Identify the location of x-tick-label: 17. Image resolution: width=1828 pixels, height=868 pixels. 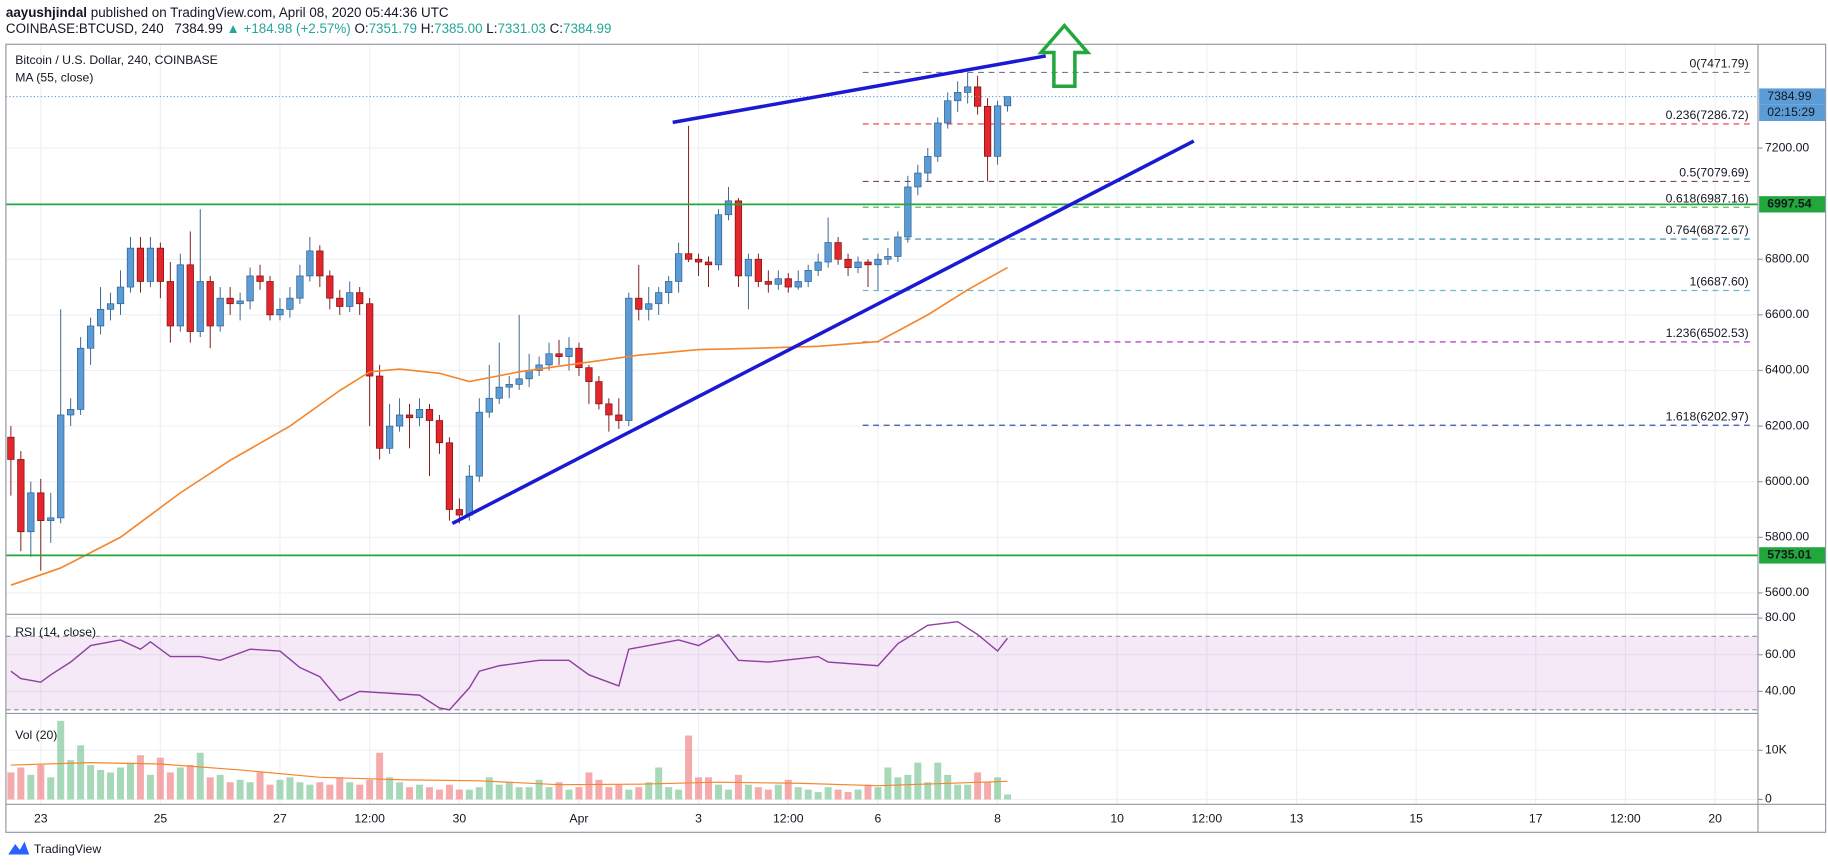
(1536, 819).